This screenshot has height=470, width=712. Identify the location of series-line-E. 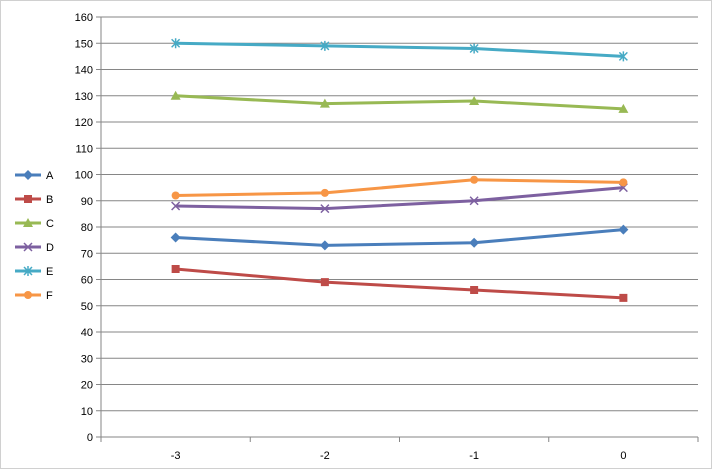
(399, 49).